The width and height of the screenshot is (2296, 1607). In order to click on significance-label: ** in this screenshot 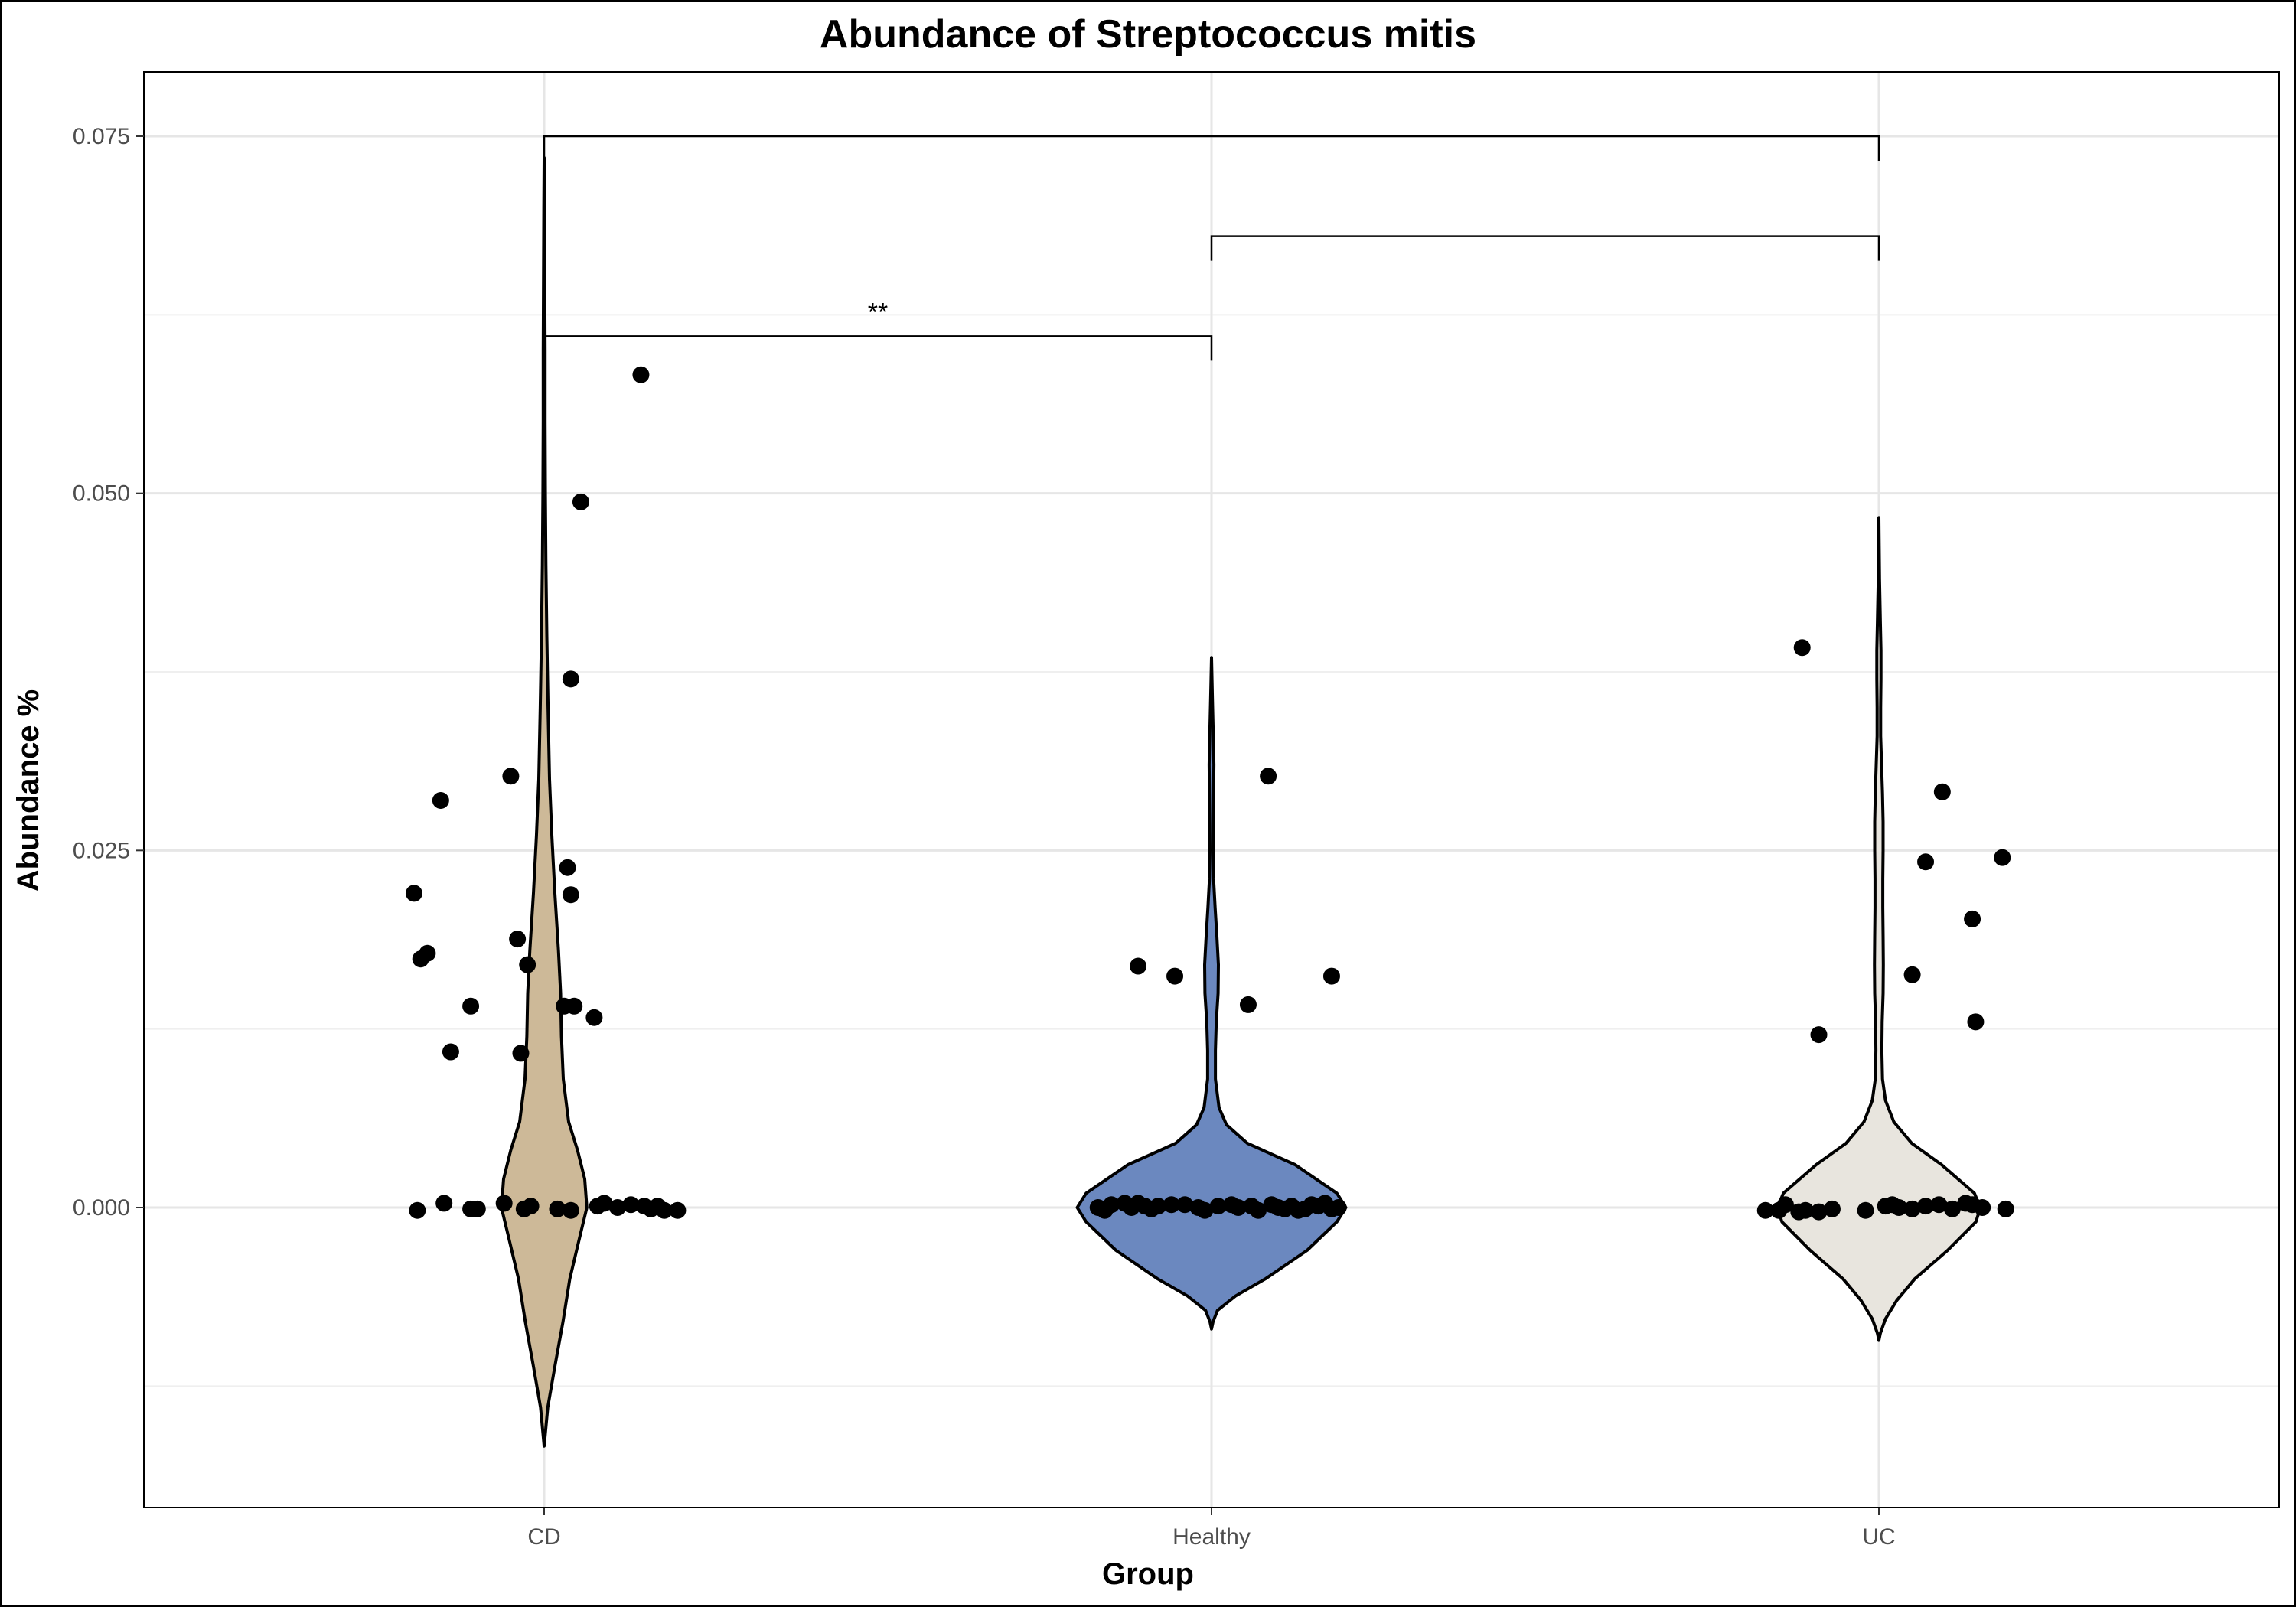, I will do `click(878, 312)`.